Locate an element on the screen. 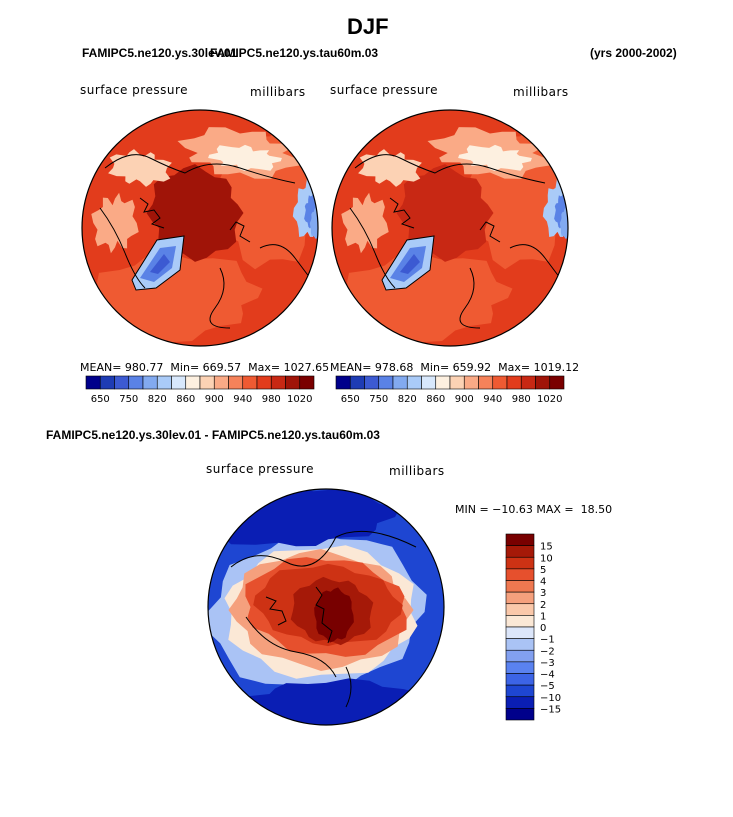 Image resolution: width=733 pixels, height=817 pixels. diff-colorbar-tick-label: 15 is located at coordinates (546, 547).